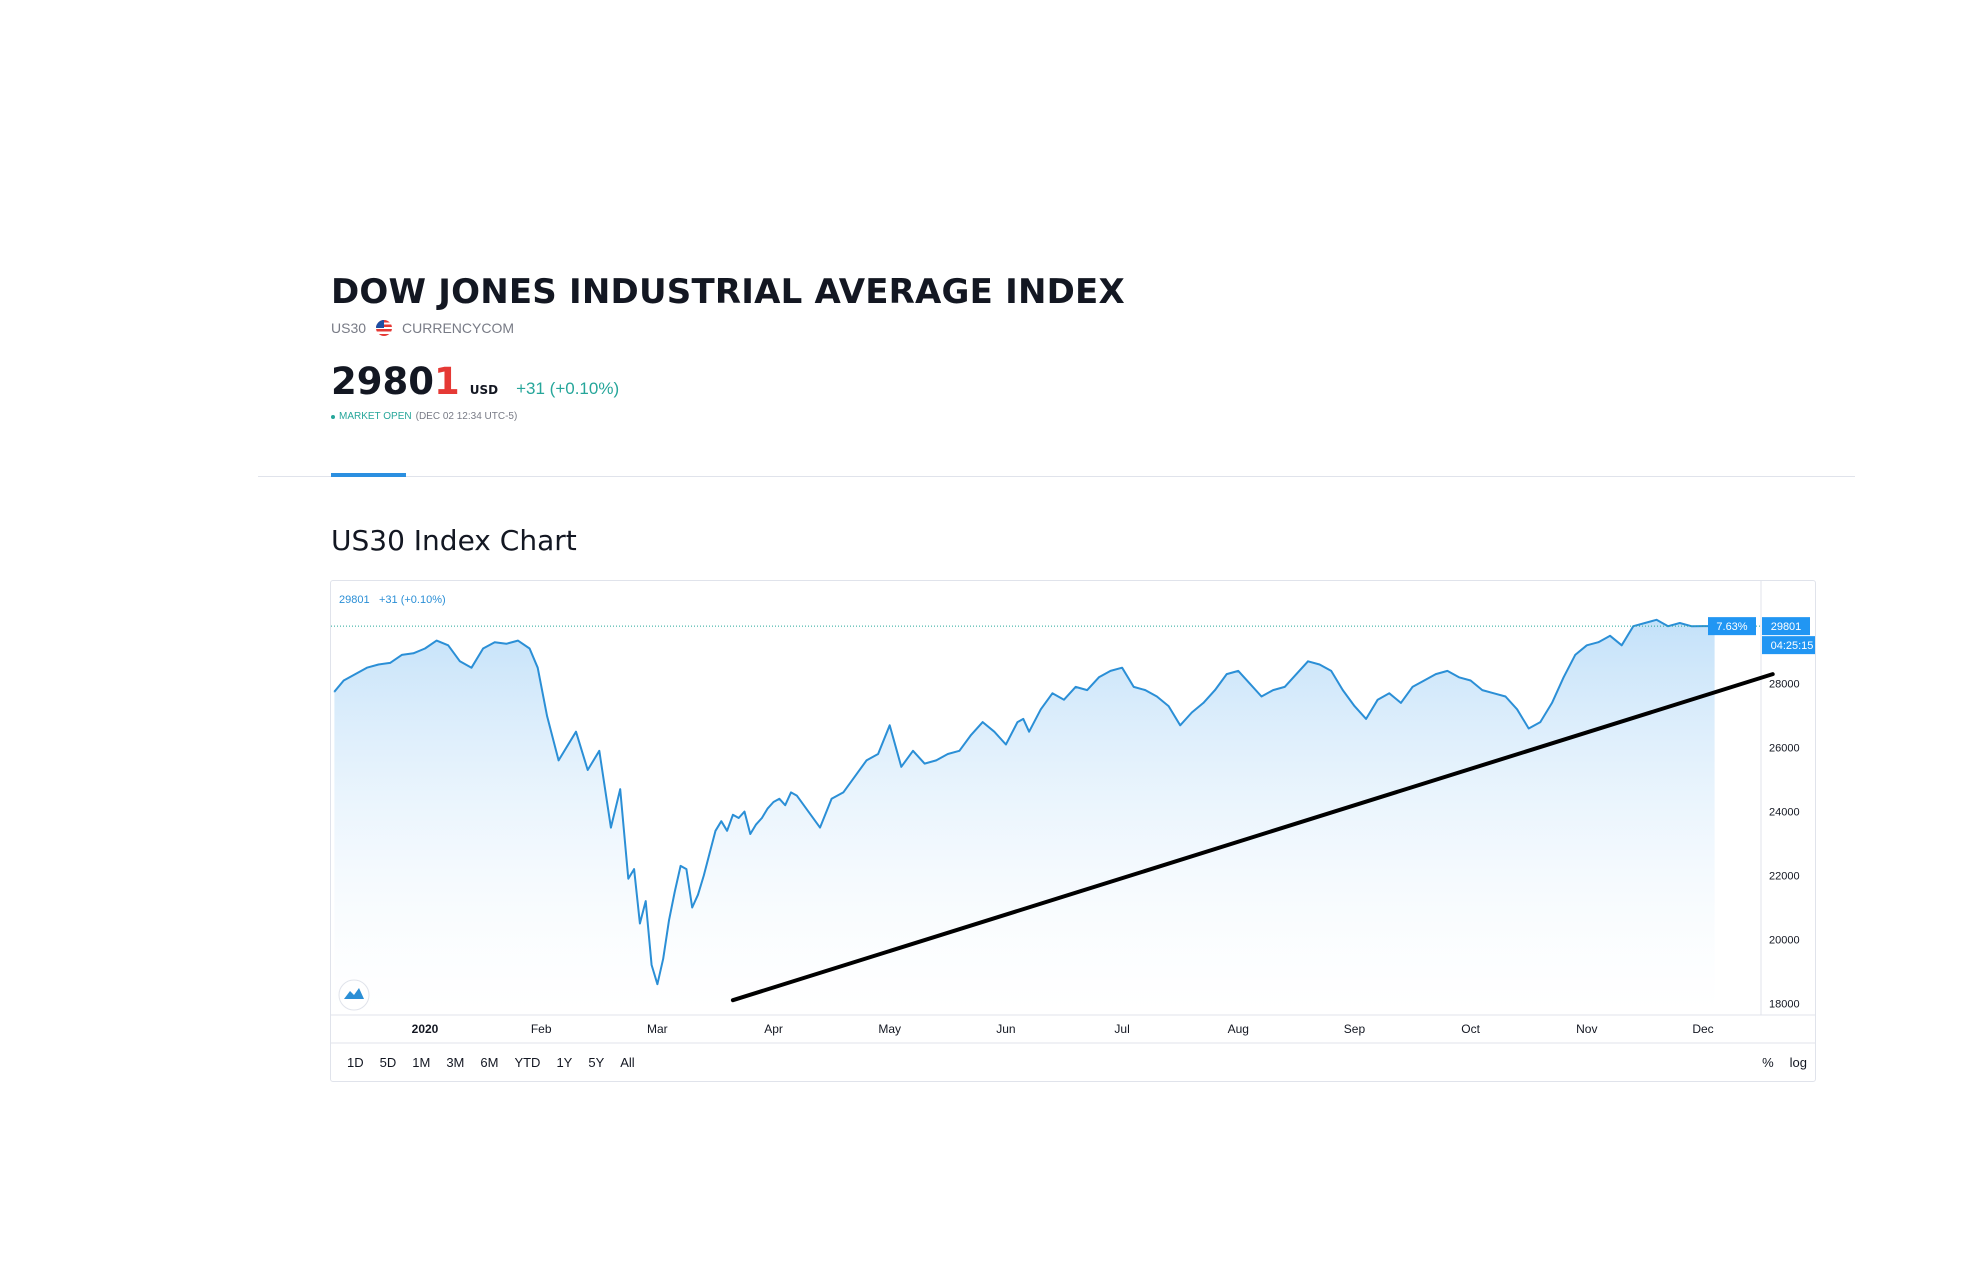 The image size is (1978, 1268). What do you see at coordinates (455, 1062) in the screenshot?
I see `range-button-3m: 3M` at bounding box center [455, 1062].